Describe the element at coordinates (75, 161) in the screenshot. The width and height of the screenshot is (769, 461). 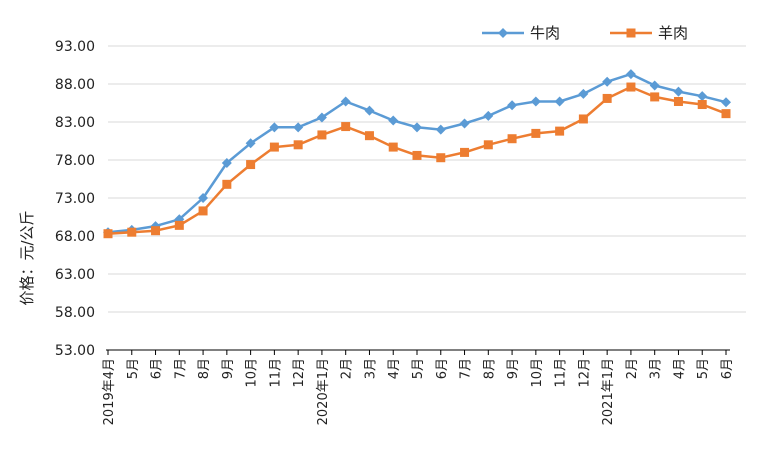
I see `y-tick-label: 78.00` at that location.